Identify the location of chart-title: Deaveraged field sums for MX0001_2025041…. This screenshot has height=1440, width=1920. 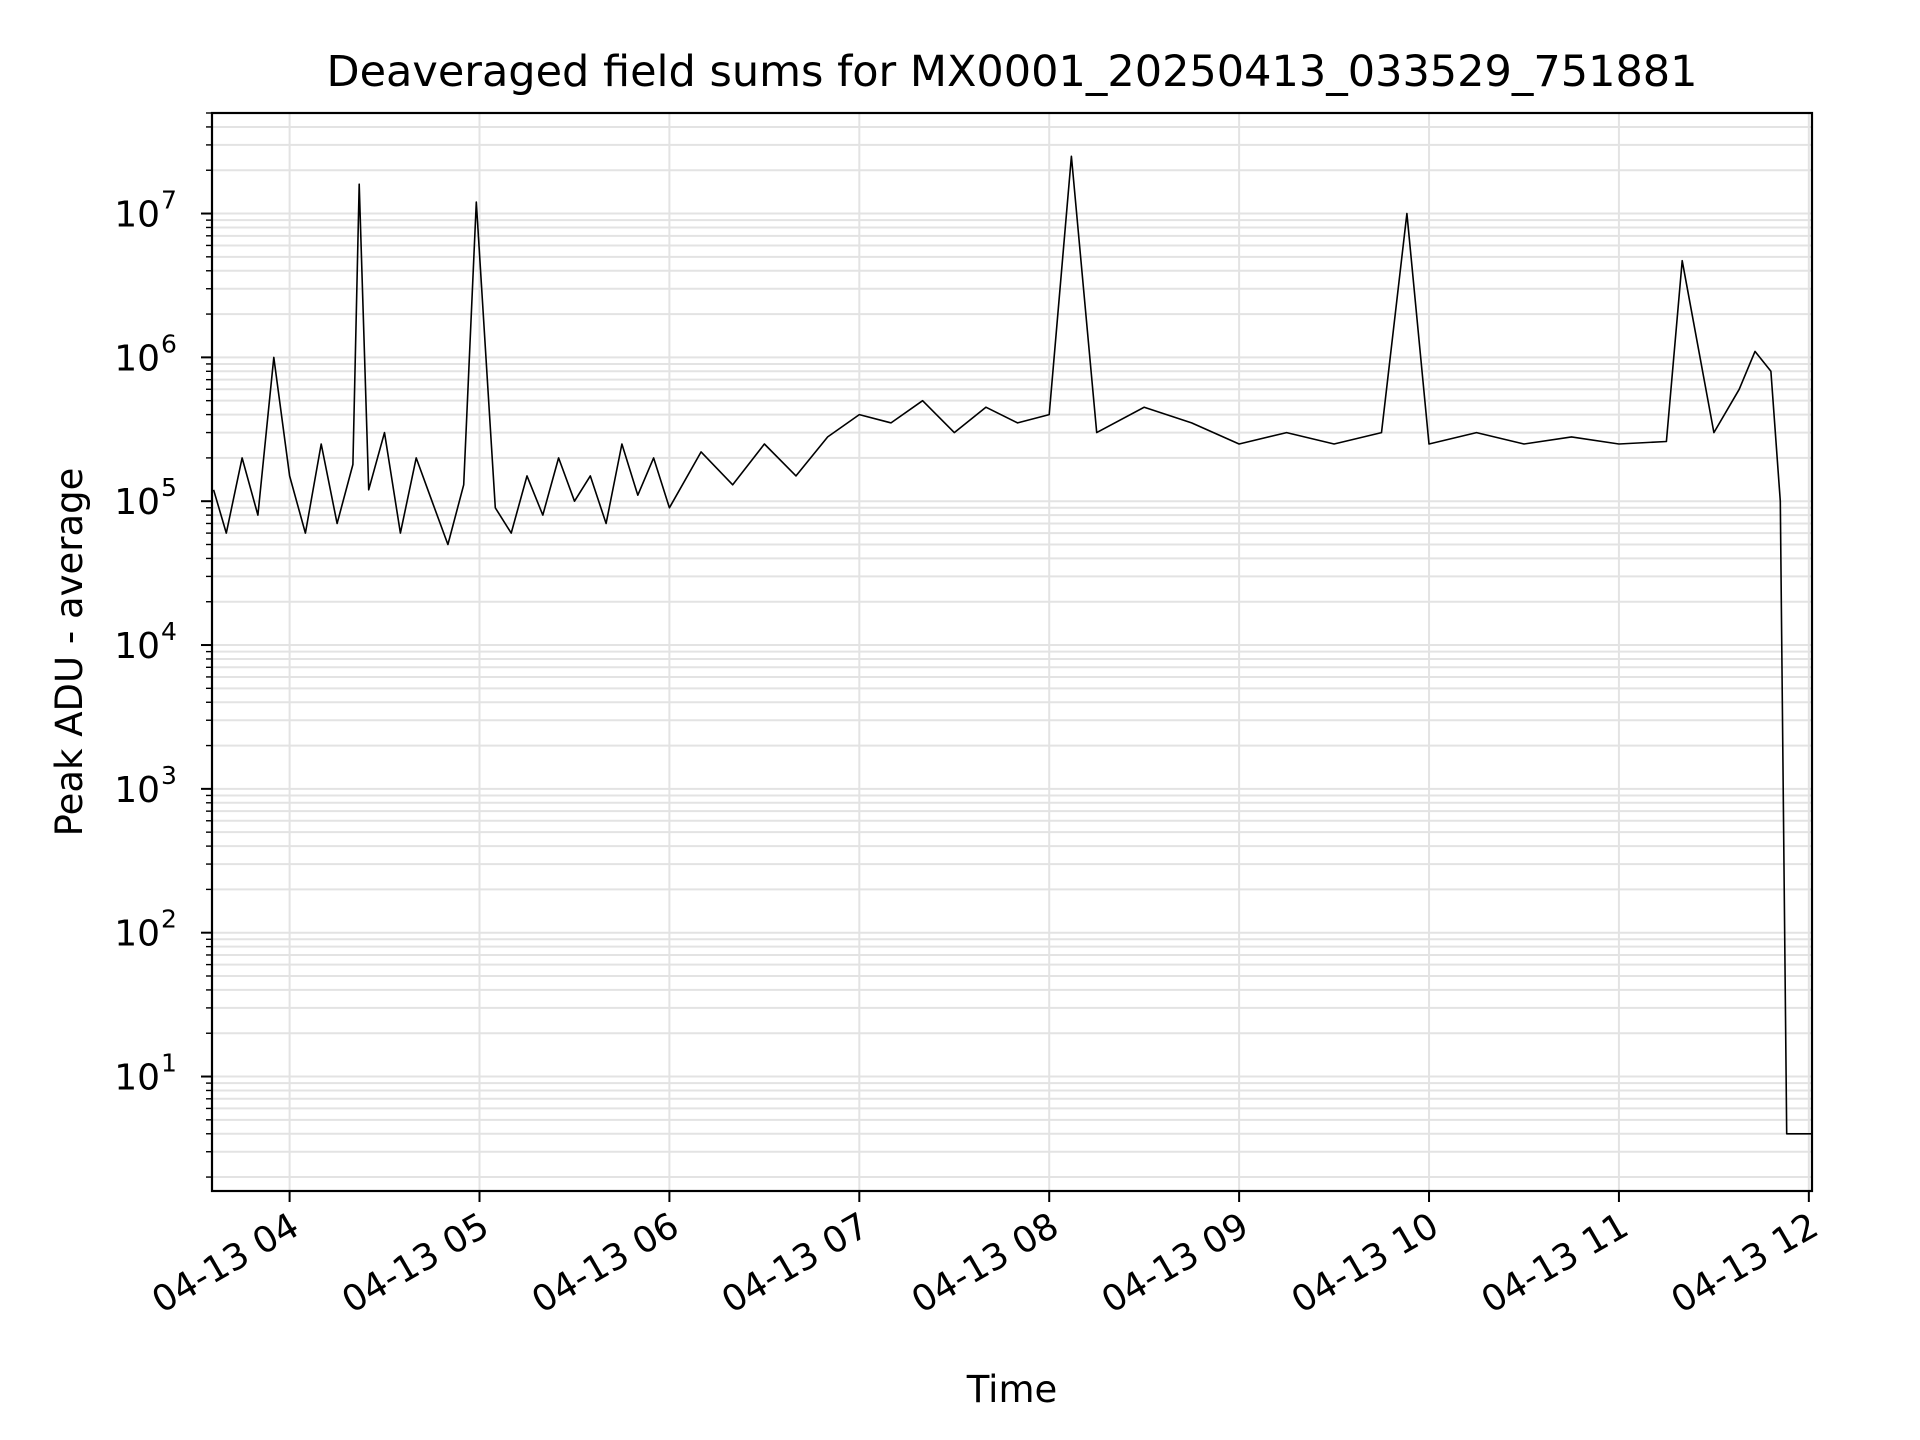
(1011, 72).